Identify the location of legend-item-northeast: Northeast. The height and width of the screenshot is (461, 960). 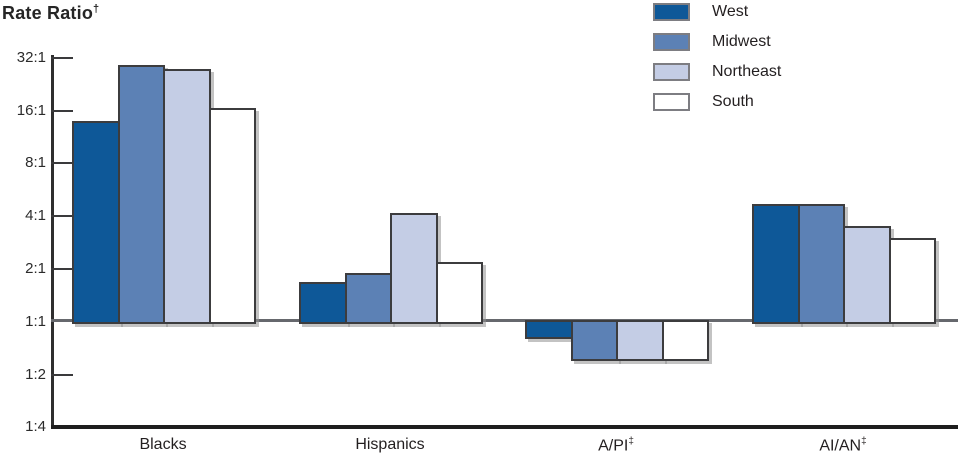
(717, 71).